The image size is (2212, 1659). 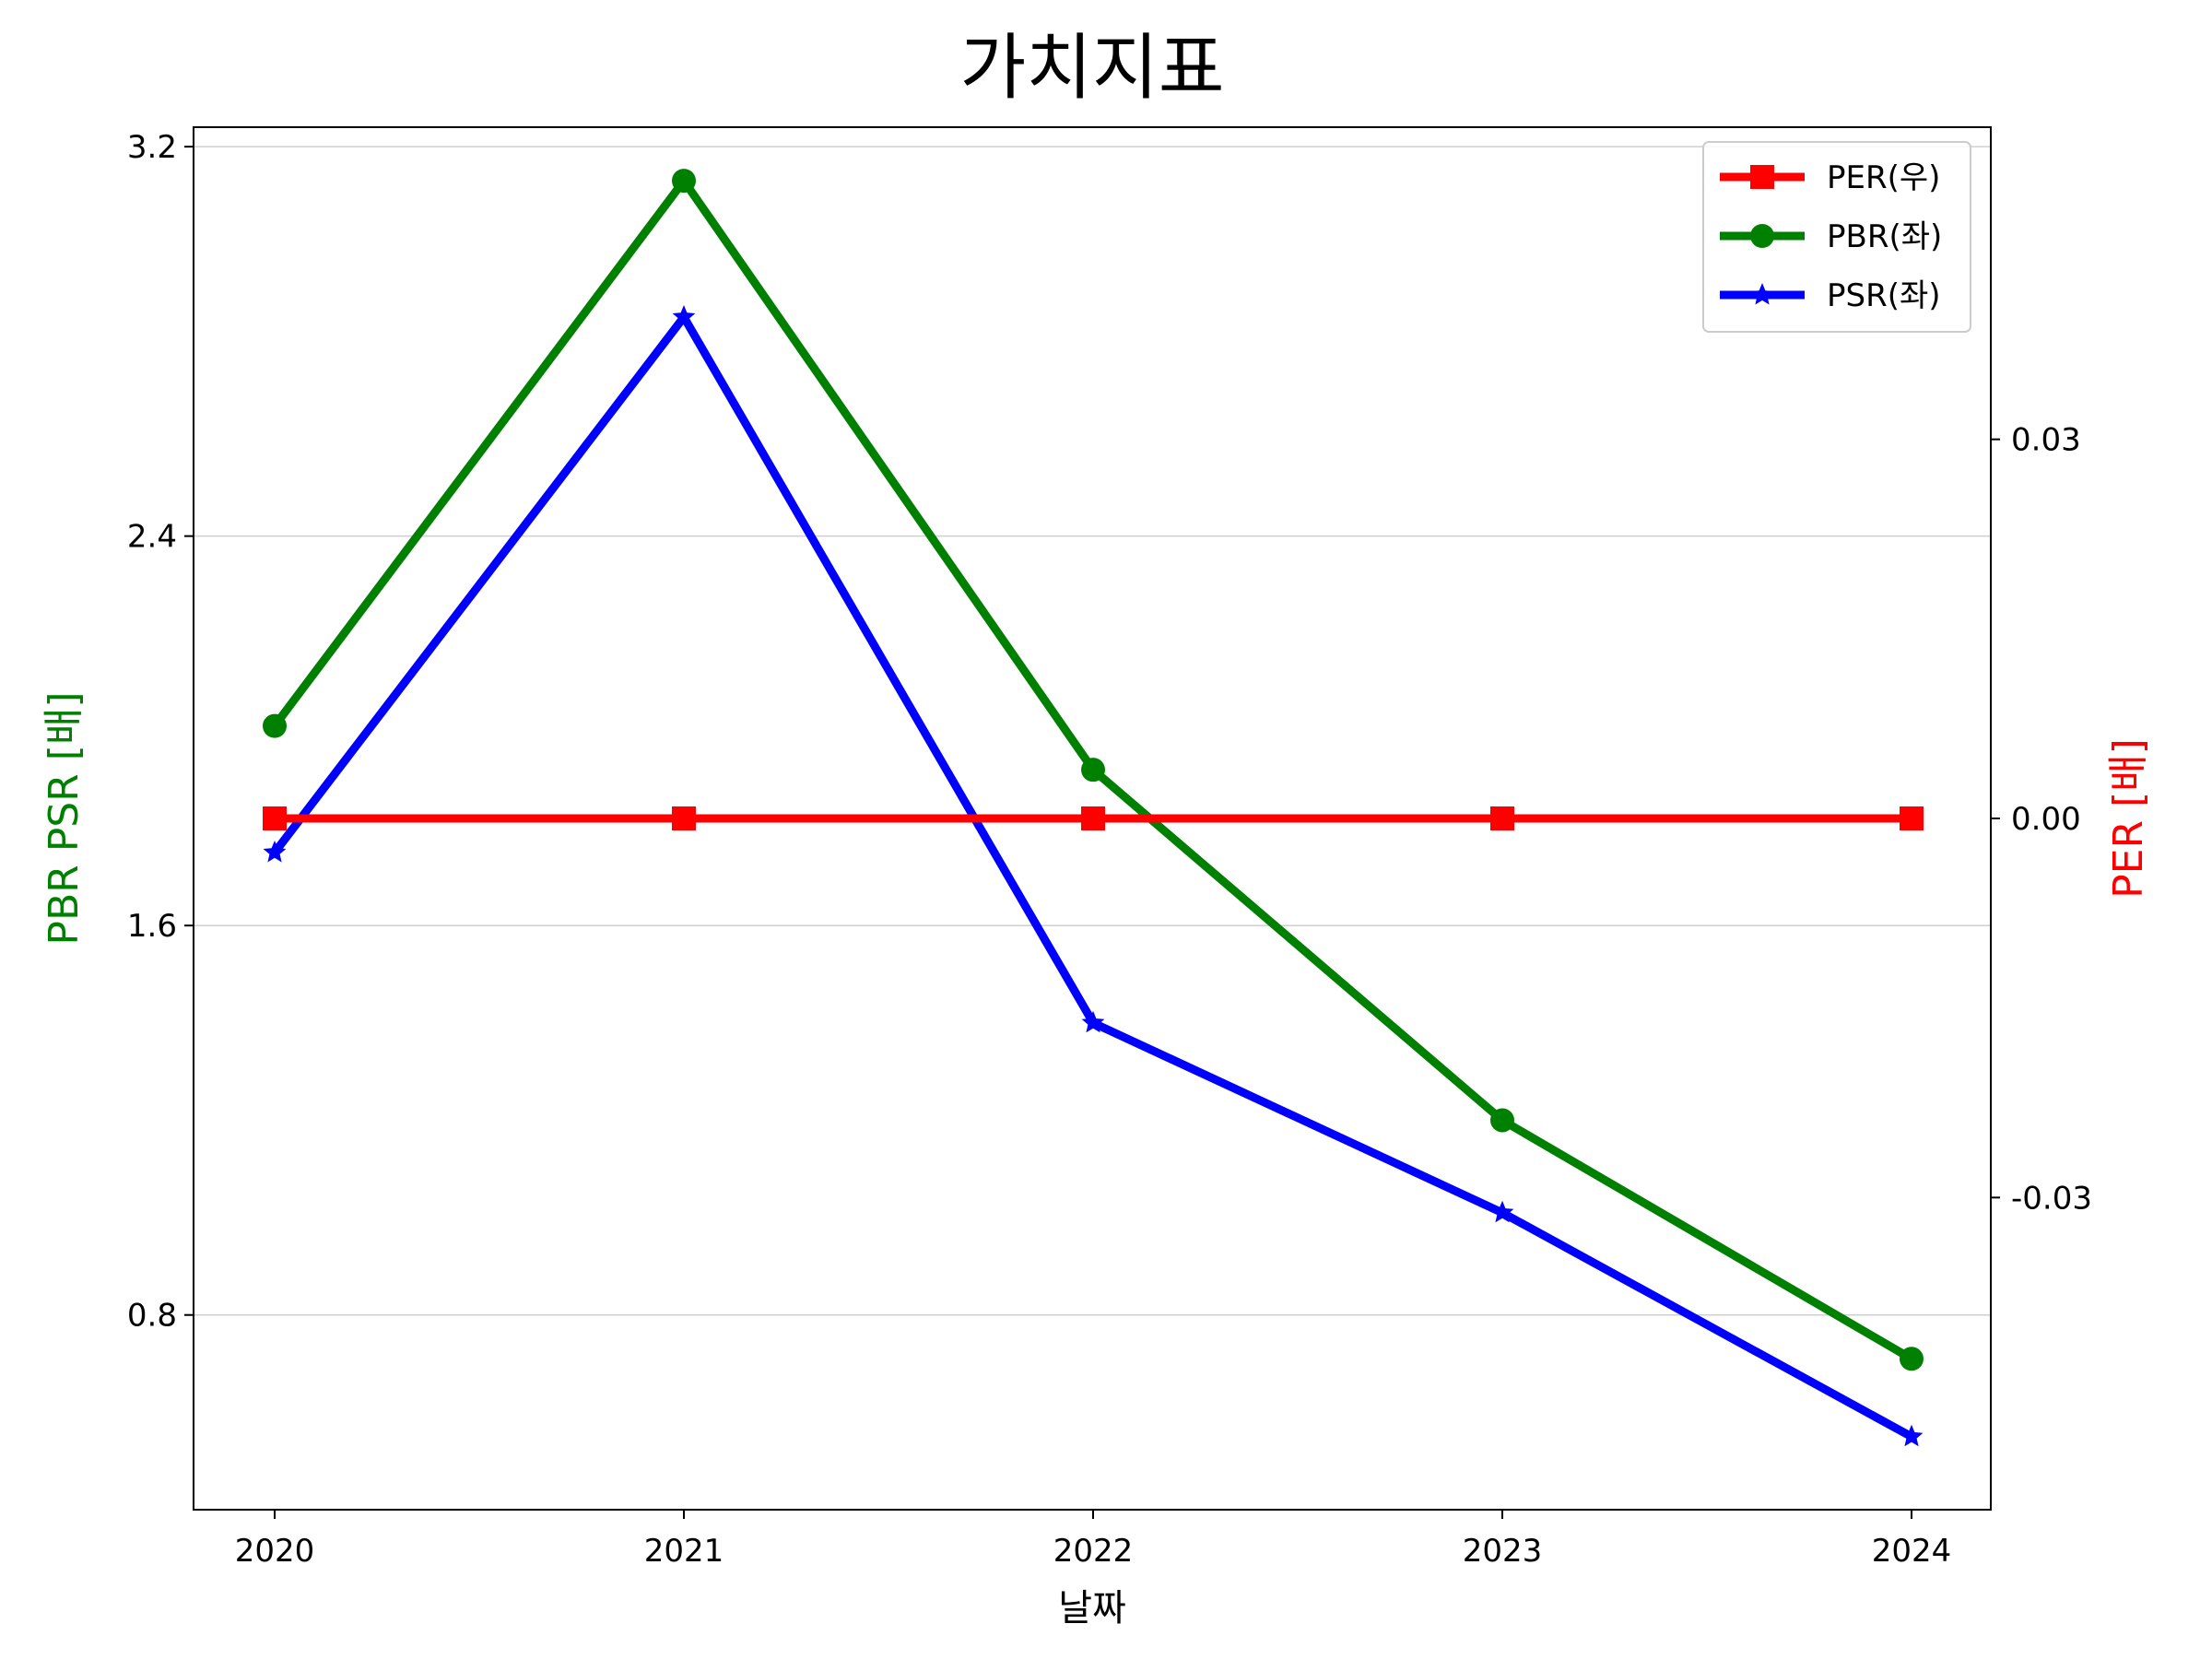 What do you see at coordinates (1093, 1551) in the screenshot?
I see `x-tick-label: 2022` at bounding box center [1093, 1551].